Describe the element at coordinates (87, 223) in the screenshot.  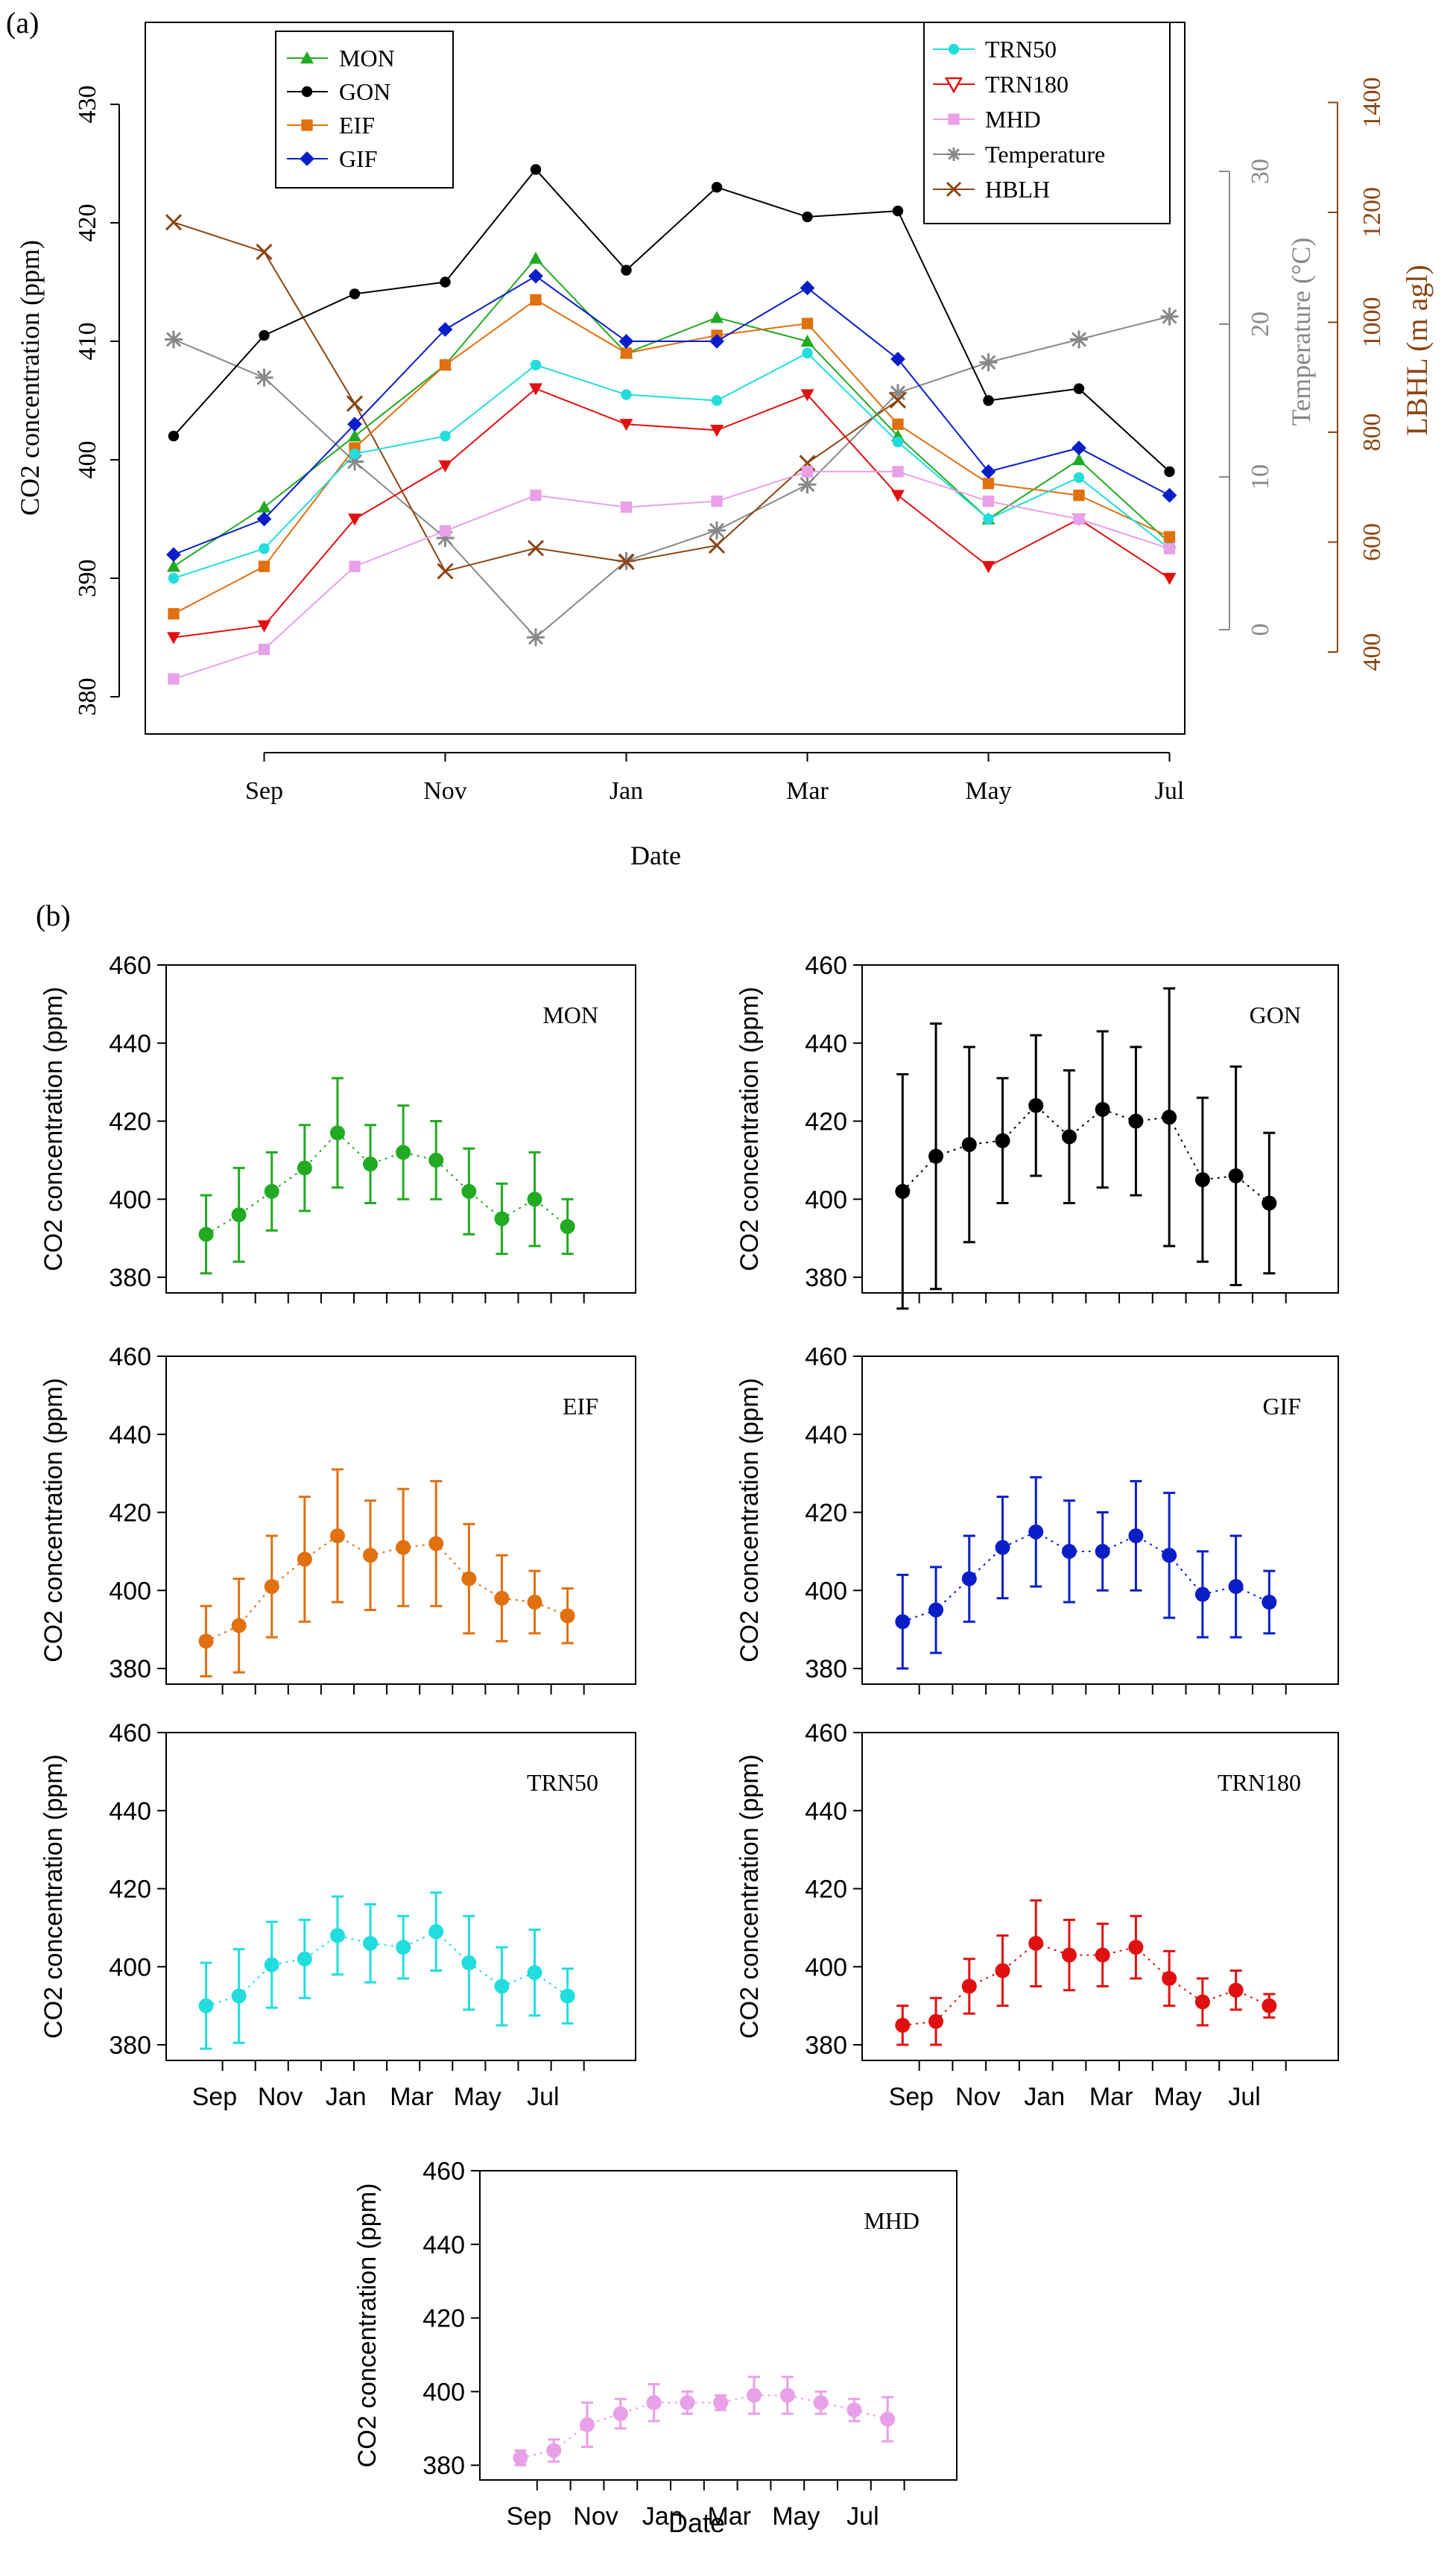
I see `y-tick-label-a: 420` at that location.